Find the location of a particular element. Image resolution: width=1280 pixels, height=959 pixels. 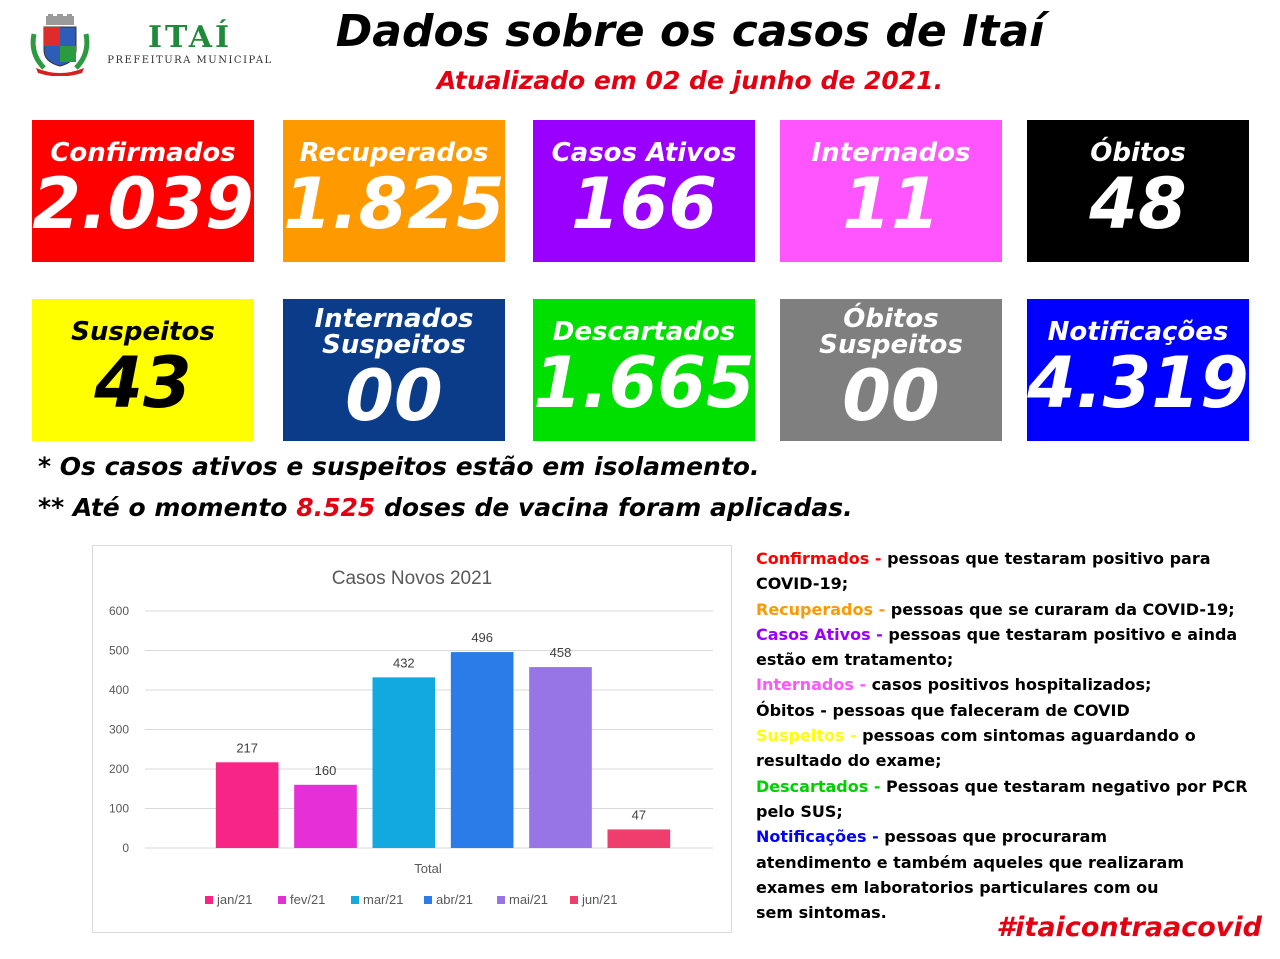

legend-entry: jun/21 is located at coordinates (599, 899).